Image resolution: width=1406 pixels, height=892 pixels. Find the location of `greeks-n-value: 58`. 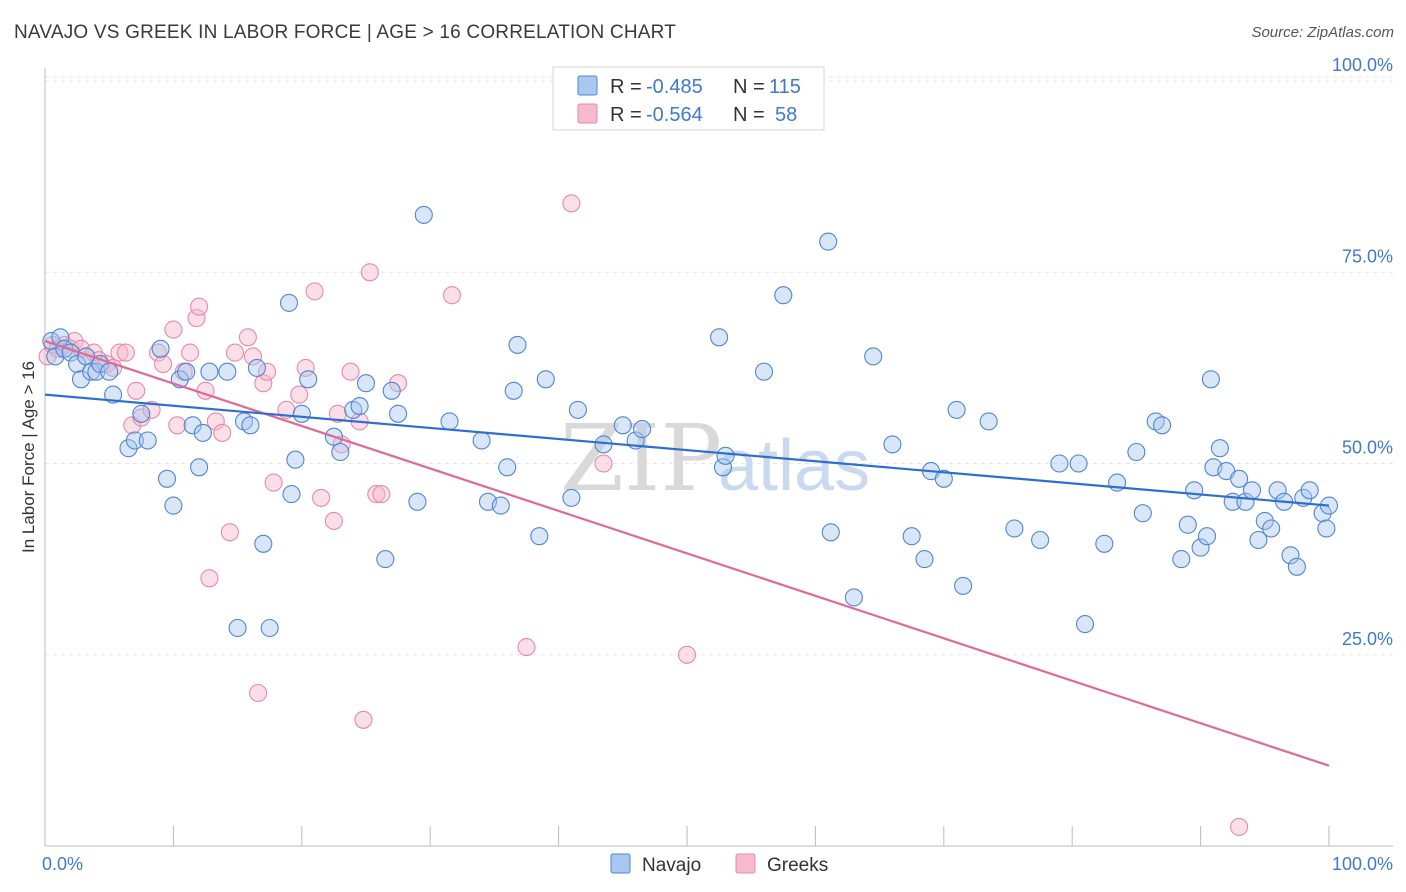

greeks-n-value: 58 is located at coordinates (786, 115).